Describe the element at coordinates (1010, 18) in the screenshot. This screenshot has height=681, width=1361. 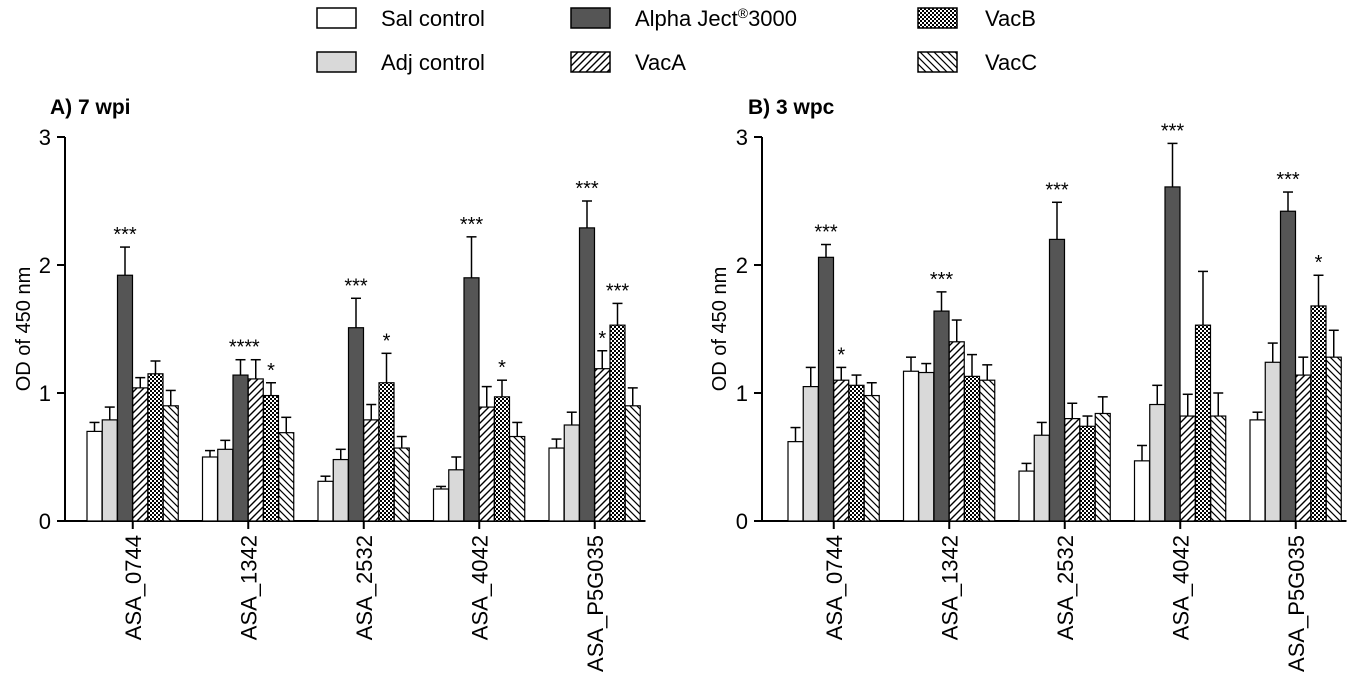
I see `legend-label-vacb: VacB` at that location.